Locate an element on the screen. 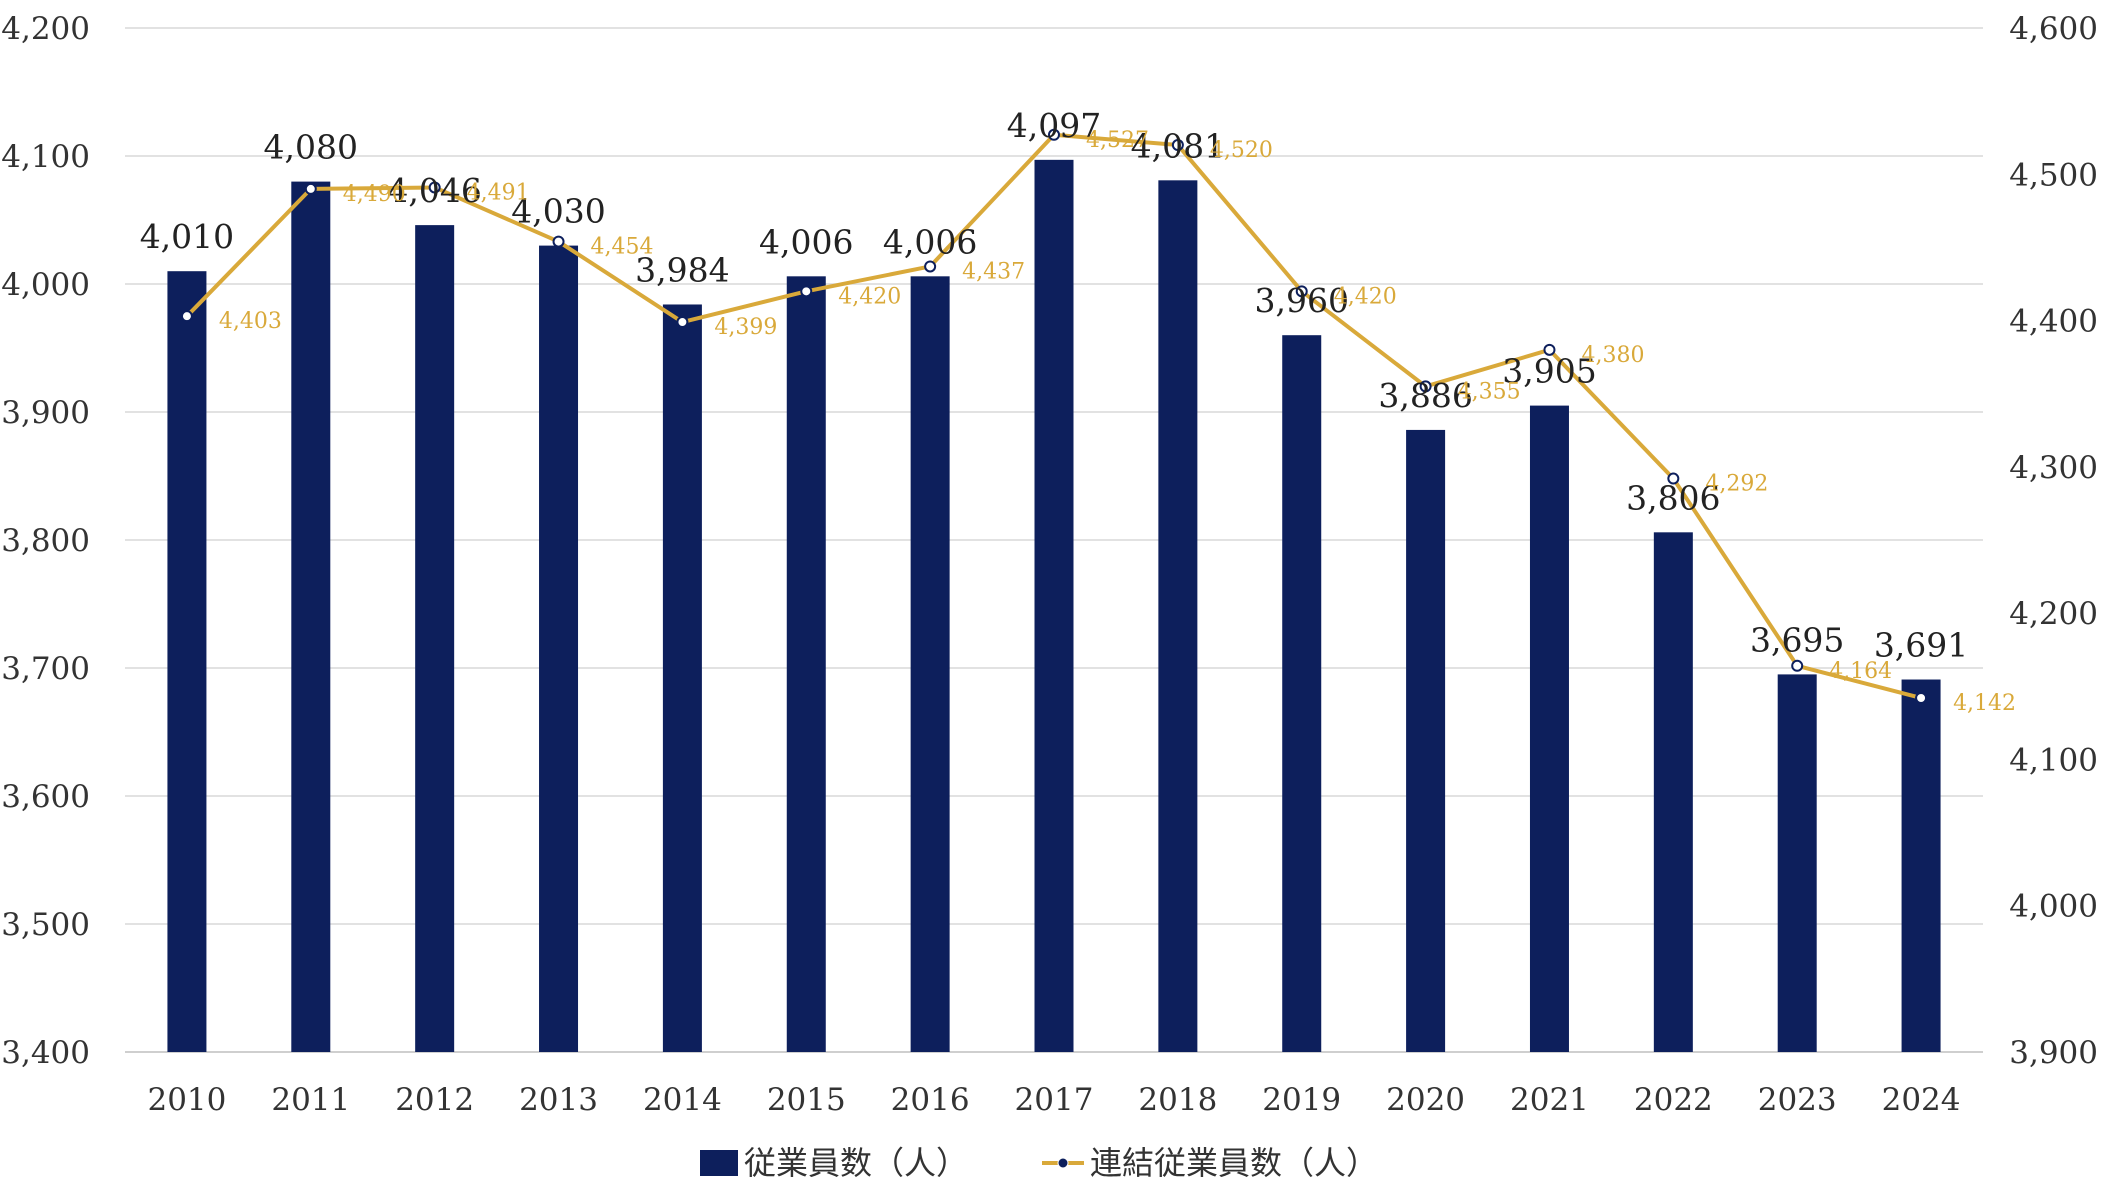 This screenshot has width=2105, height=1196. x-tick-label: 2015 is located at coordinates (806, 1100).